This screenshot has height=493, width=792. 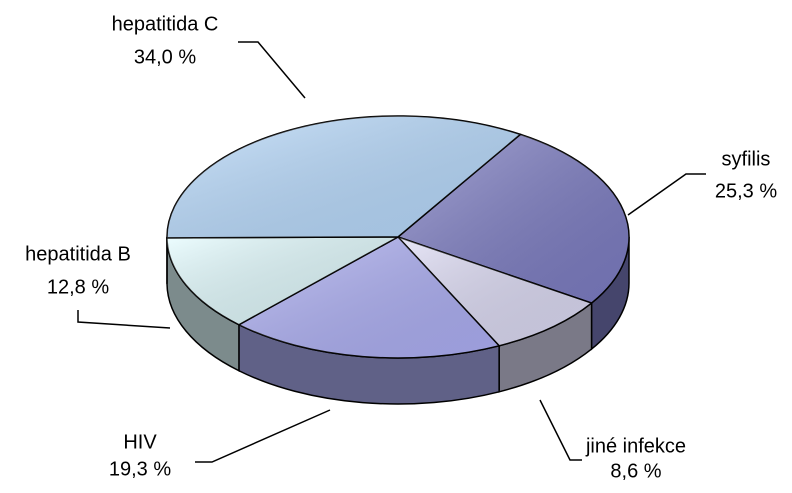 I want to click on category-label: hepatitida C, so click(x=165, y=24).